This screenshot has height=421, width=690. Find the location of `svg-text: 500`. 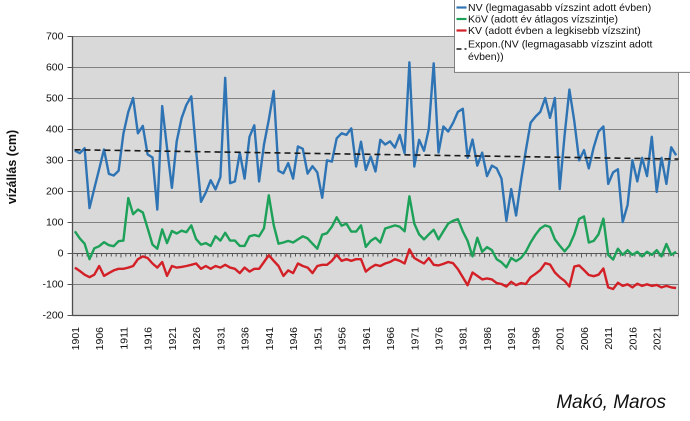

svg-text: 500 is located at coordinates (55, 98).